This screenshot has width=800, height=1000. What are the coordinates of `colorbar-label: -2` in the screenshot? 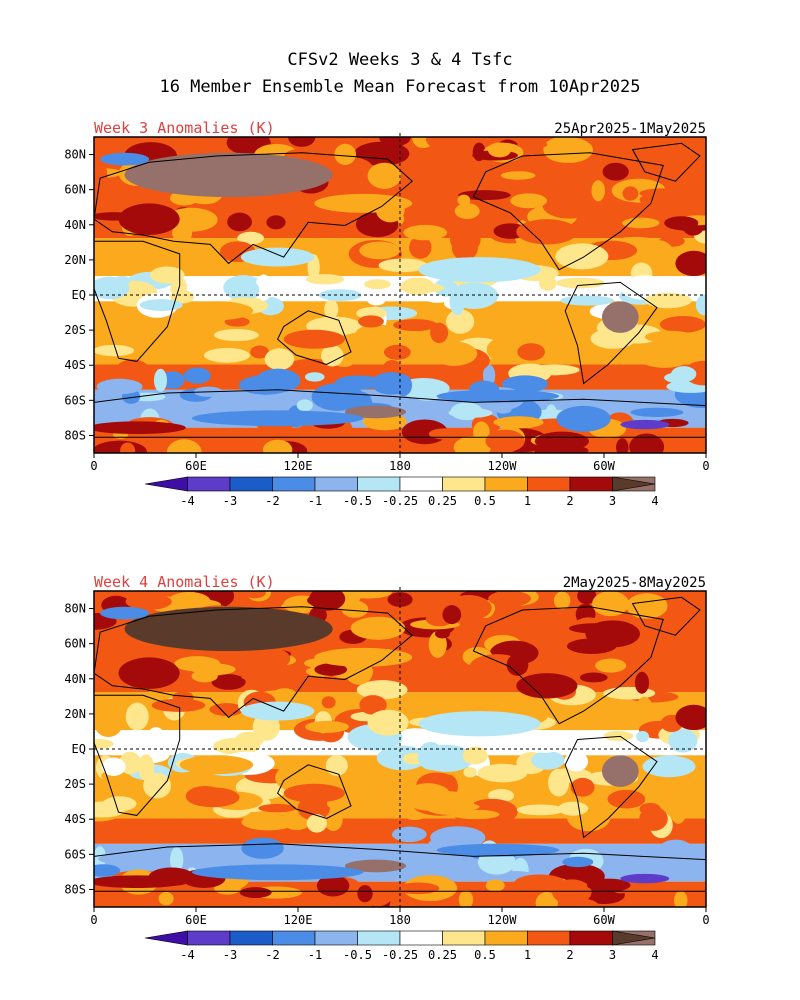 It's located at (272, 501).